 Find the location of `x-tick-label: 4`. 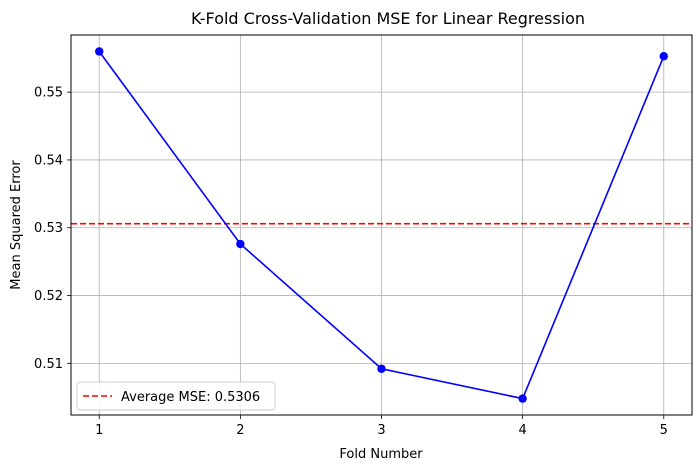

x-tick-label: 4 is located at coordinates (522, 430).